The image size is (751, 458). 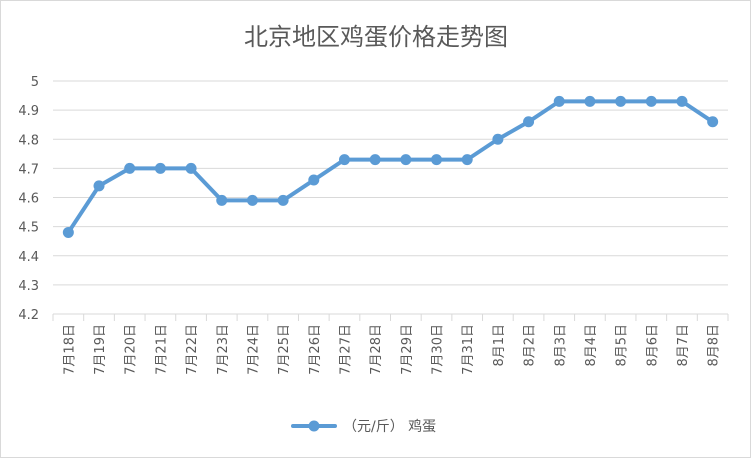 What do you see at coordinates (69, 349) in the screenshot?
I see `x-tick-label: 7月18日` at bounding box center [69, 349].